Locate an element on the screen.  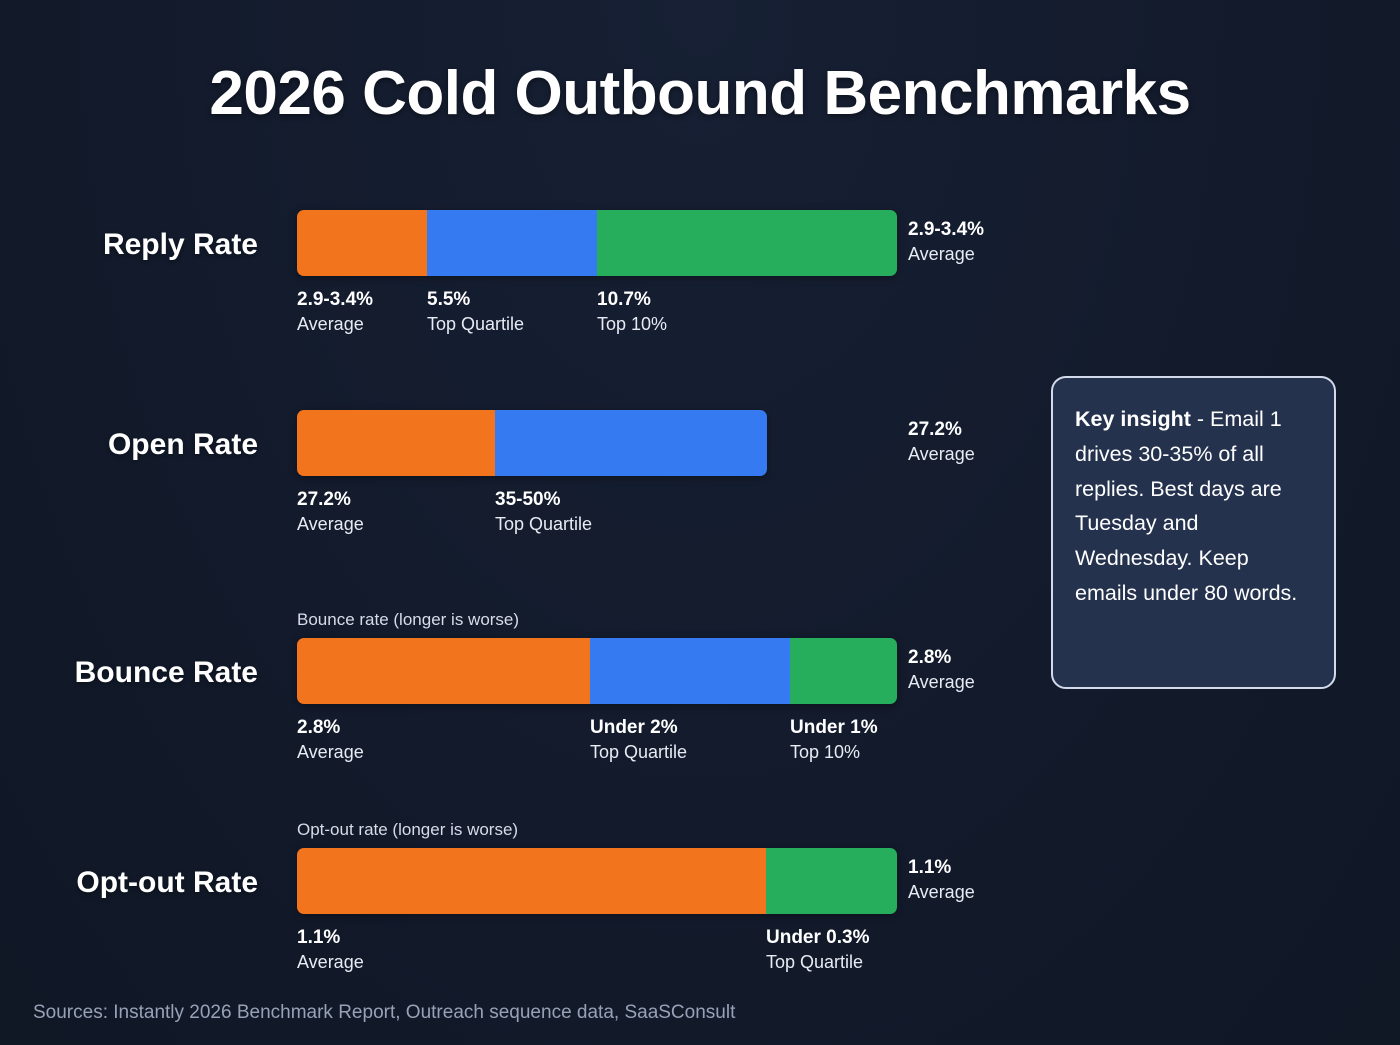
segment-label: Under 1% Top 10% is located at coordinates (834, 740).